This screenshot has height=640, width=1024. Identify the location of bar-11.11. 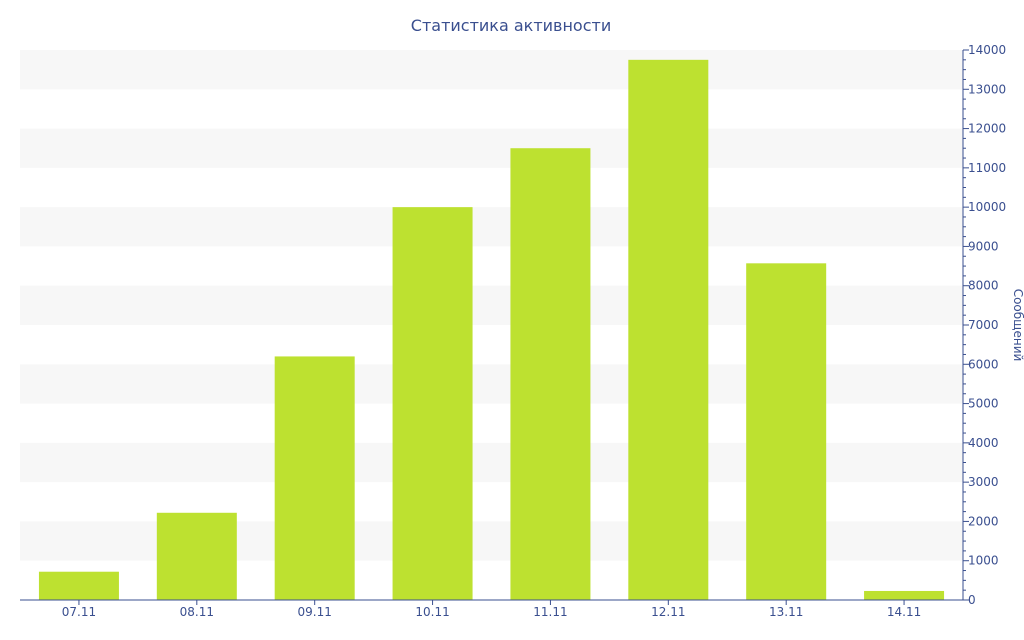
(550, 374).